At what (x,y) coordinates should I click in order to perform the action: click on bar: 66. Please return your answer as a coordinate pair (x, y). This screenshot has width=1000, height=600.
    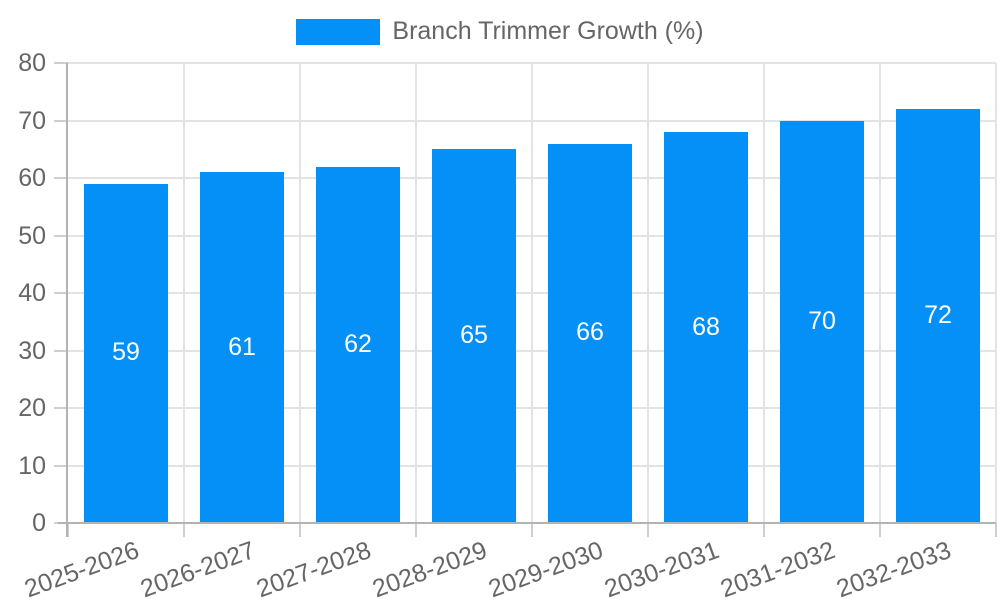
    Looking at the image, I should click on (590, 332).